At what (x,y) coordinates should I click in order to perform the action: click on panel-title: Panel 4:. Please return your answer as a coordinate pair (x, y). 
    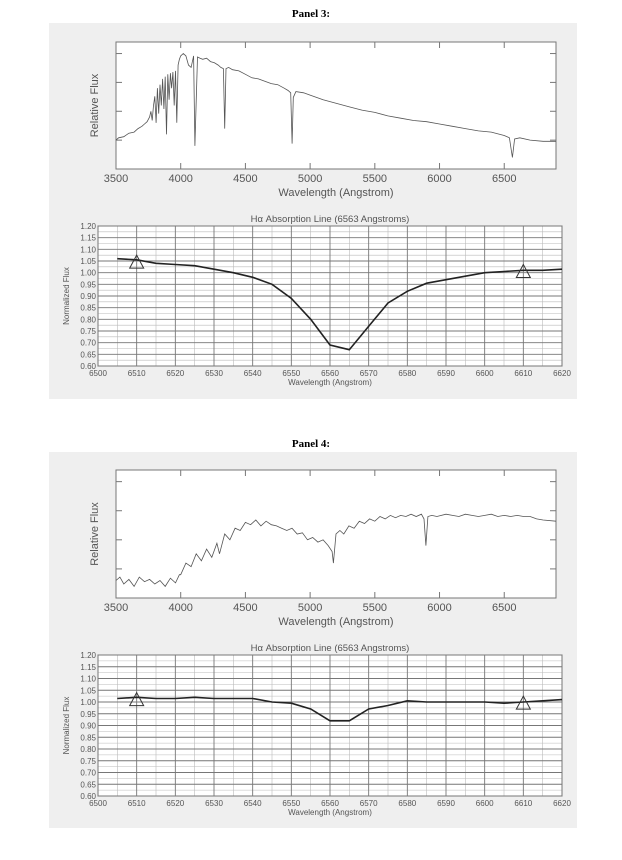
    Looking at the image, I should click on (311, 444).